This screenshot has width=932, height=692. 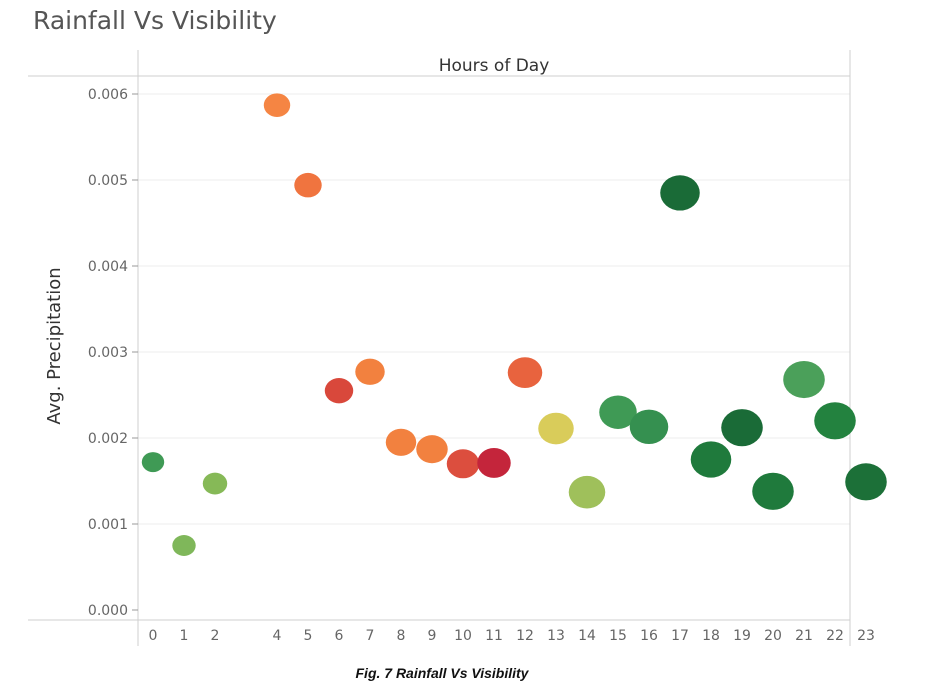 I want to click on y-tick-label: 0.004, so click(x=108, y=267).